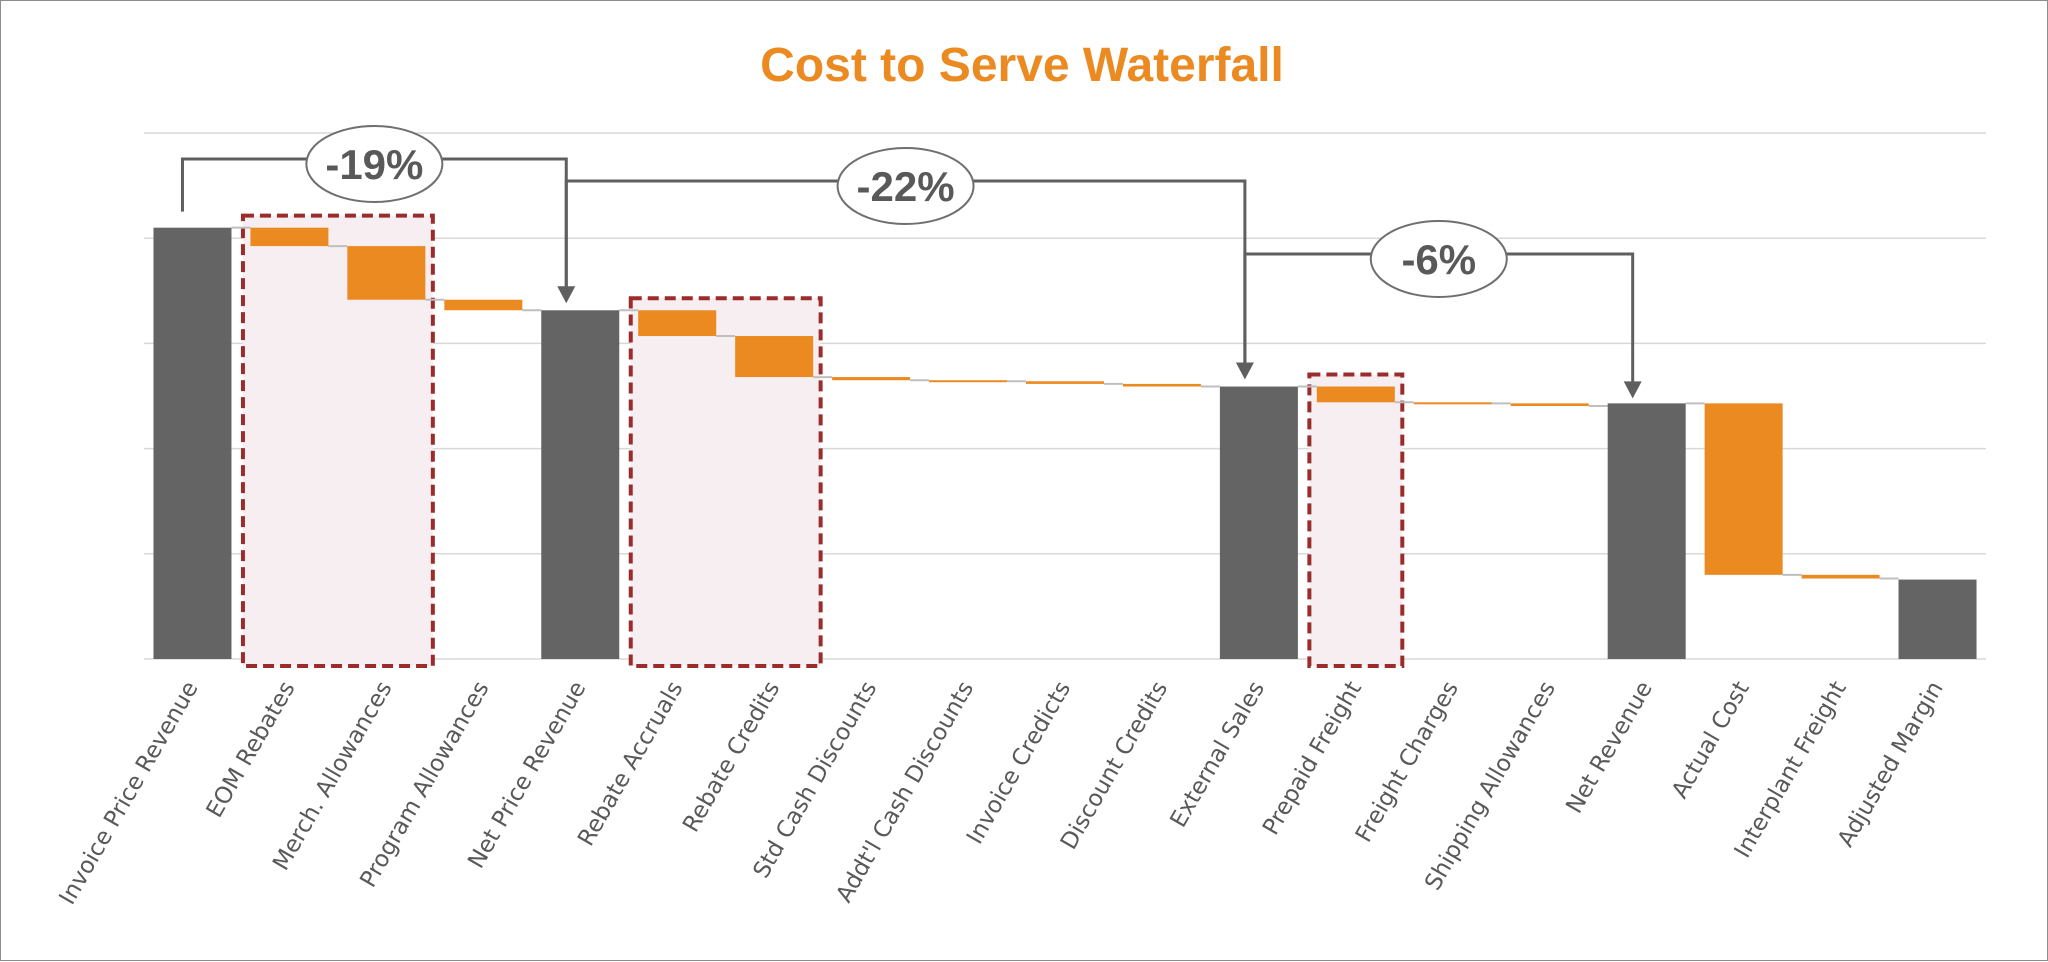 This screenshot has height=962, width=2048. Describe the element at coordinates (1022, 65) in the screenshot. I see `chart-title: Cost to Serve Waterfall` at that location.